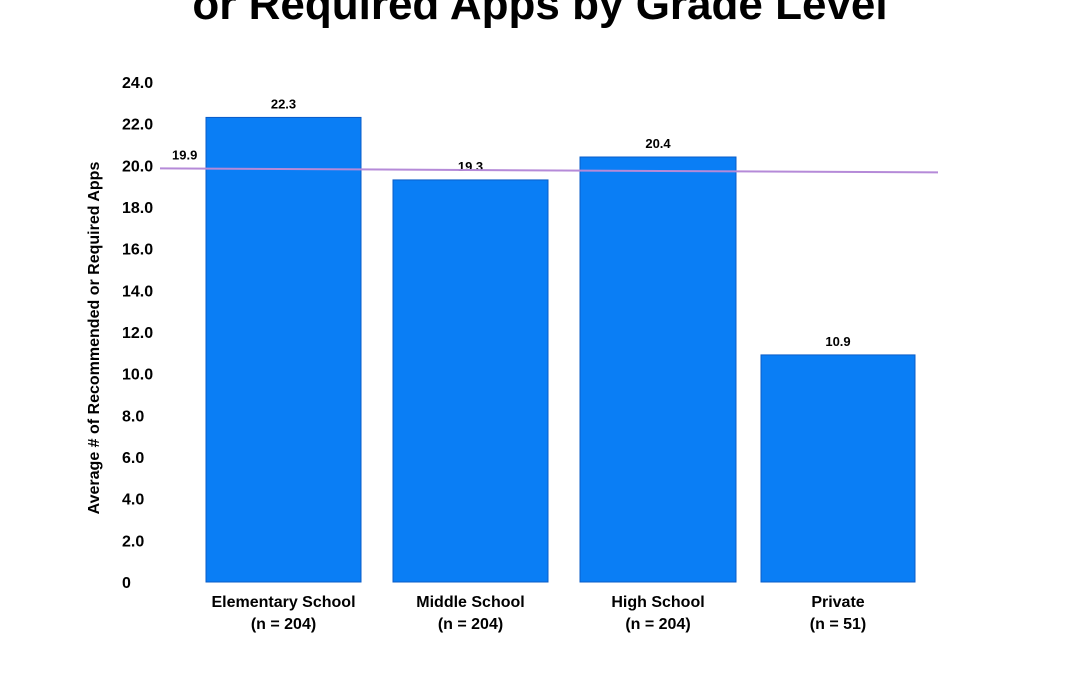  Describe the element at coordinates (549, 170) in the screenshot. I see `average-line` at that location.